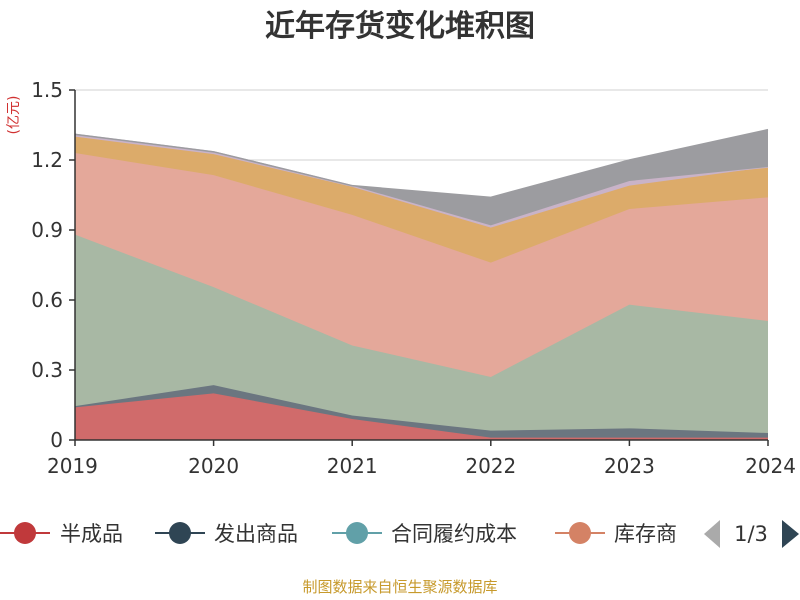 The width and height of the screenshot is (800, 600). I want to click on x-tick-label: 2022, so click(490, 466).